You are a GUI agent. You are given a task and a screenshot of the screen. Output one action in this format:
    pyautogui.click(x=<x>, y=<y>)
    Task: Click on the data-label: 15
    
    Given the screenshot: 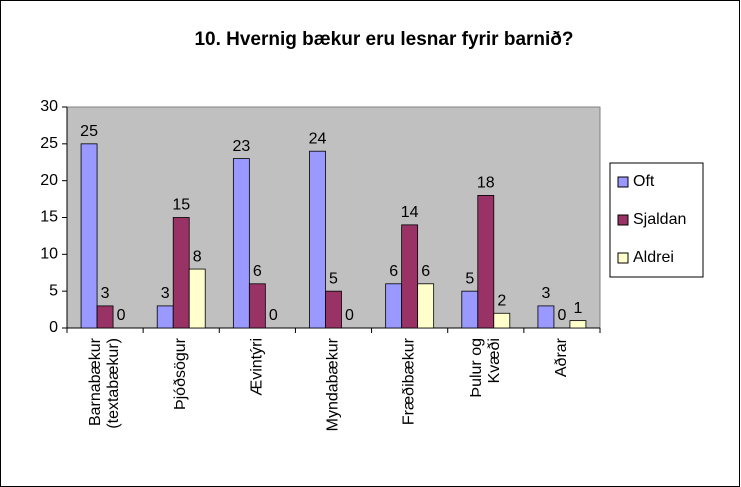 What is the action you would take?
    pyautogui.click(x=181, y=205)
    